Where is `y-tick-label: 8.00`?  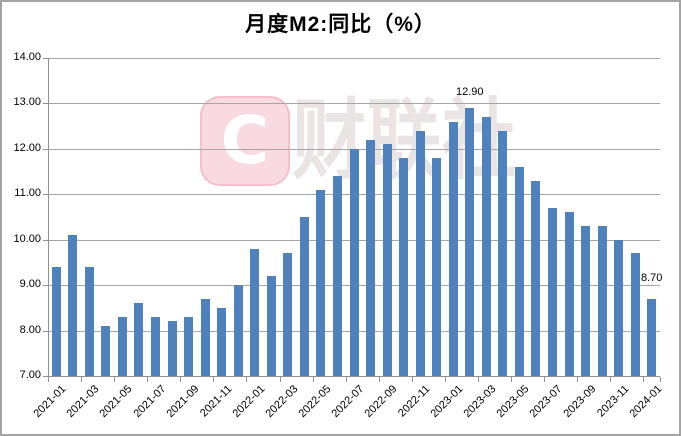 y-tick-label: 8.00 is located at coordinates (30, 329).